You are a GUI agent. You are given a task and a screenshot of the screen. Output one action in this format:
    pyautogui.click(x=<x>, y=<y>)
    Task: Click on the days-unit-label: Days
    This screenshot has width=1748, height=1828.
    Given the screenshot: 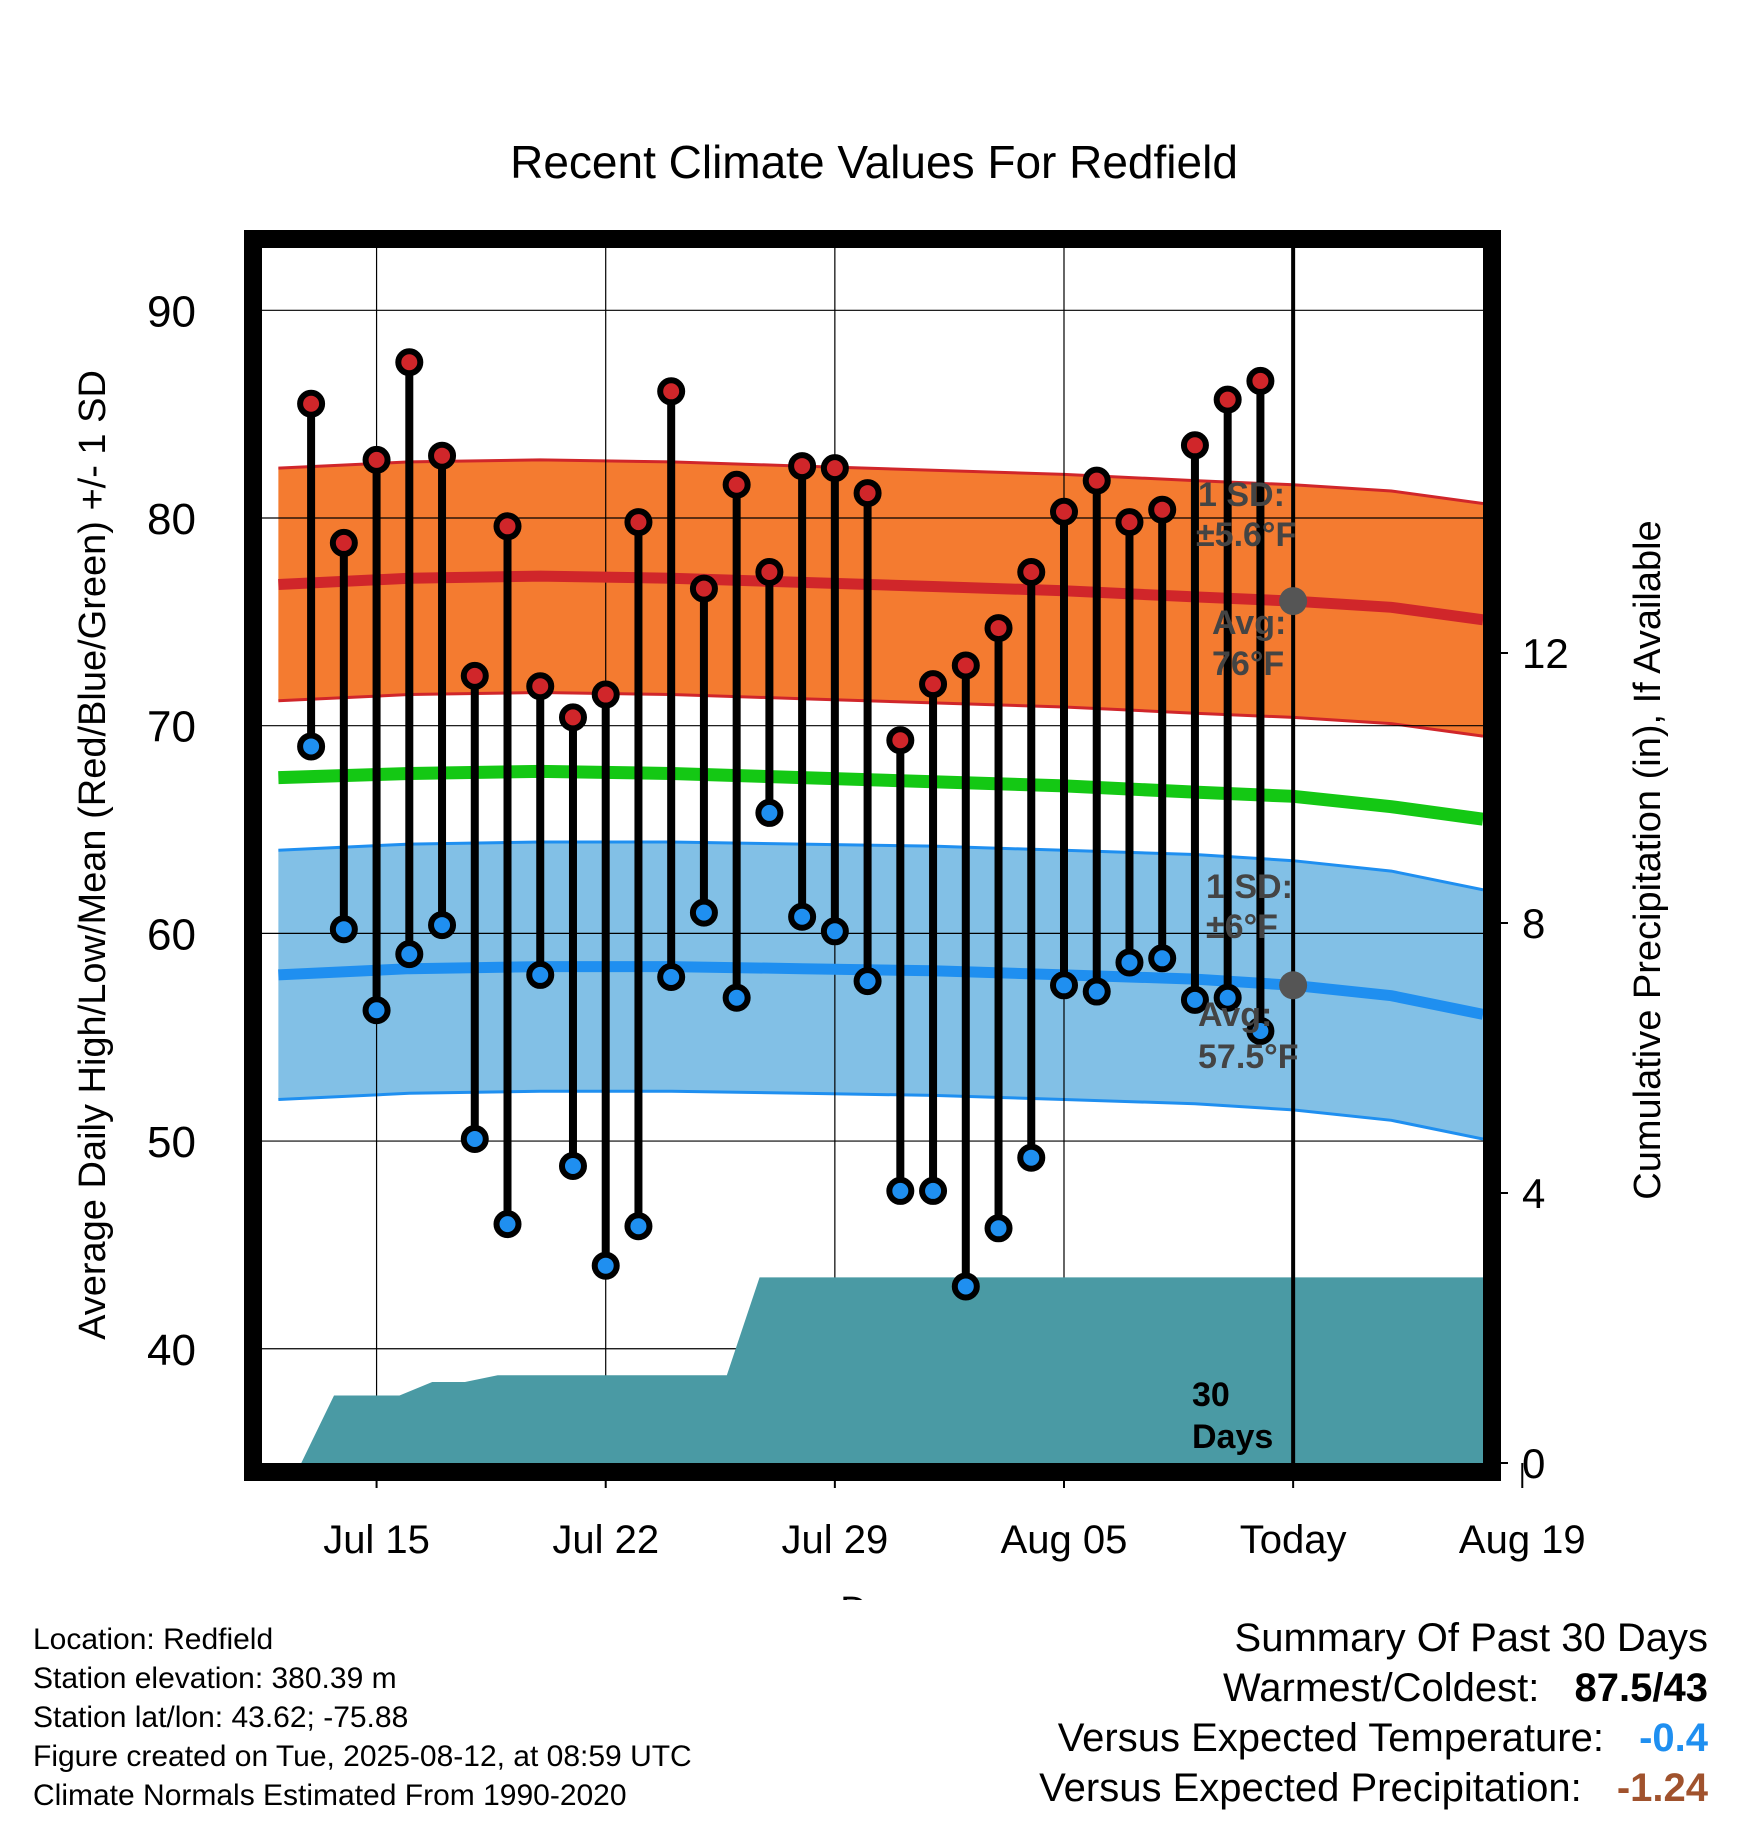 What is the action you would take?
    pyautogui.click(x=1232, y=1437)
    